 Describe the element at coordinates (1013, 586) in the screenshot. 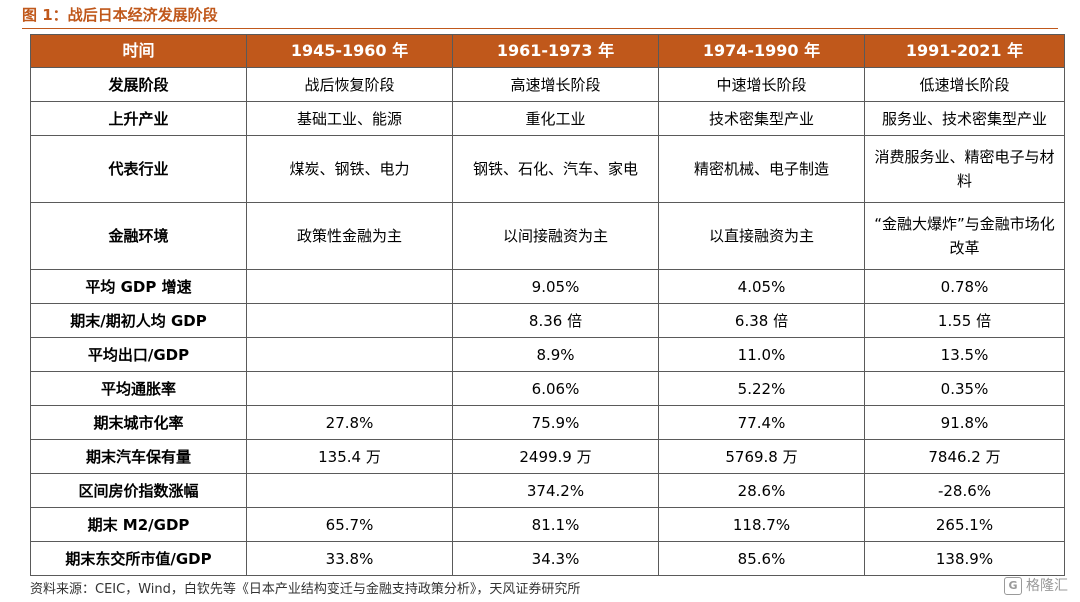

I see `logo-g-icon: G` at that location.